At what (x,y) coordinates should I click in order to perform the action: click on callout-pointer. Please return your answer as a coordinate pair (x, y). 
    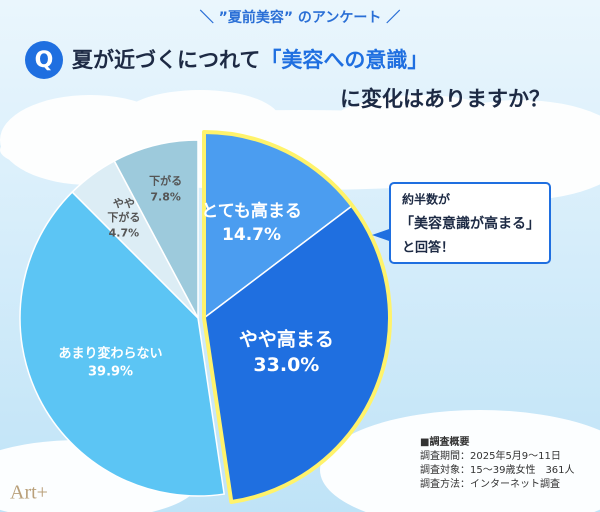
    Looking at the image, I should click on (382, 235).